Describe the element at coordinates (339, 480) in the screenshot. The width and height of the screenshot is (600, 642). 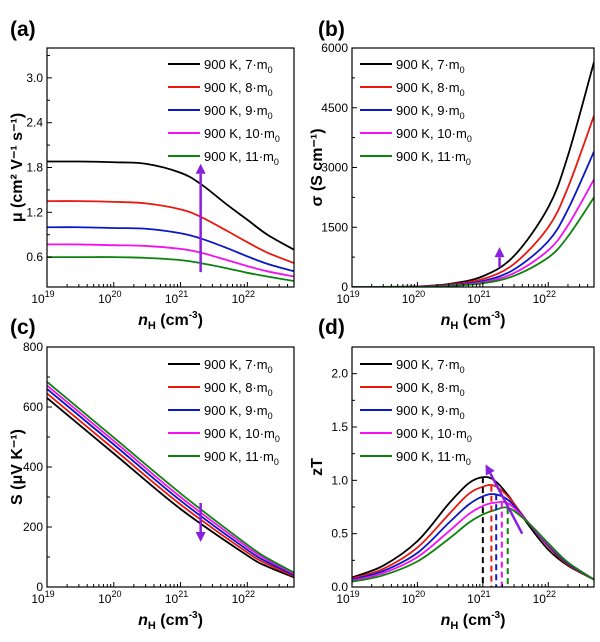
I see `y-tick-label: 1.0` at that location.